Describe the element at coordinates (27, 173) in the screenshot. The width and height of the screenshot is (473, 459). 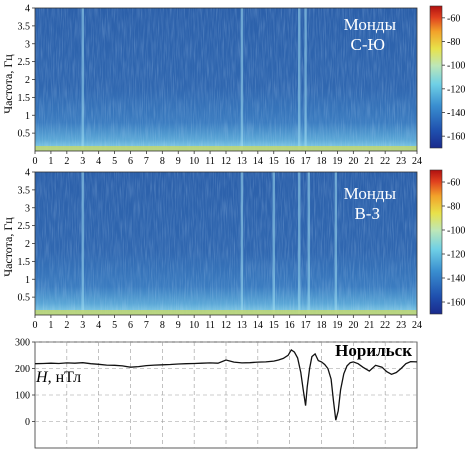
I see `ytick-label-7: 4` at that location.